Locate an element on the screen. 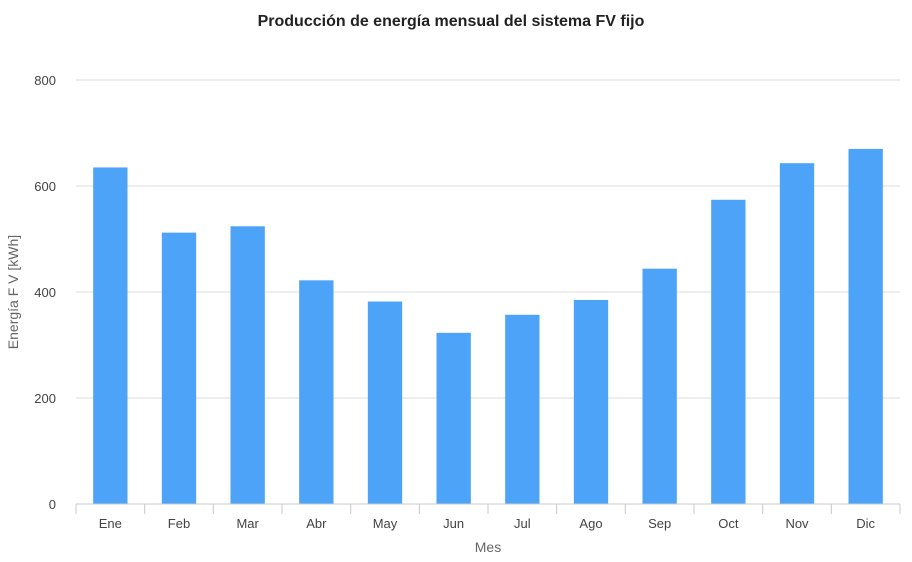 The height and width of the screenshot is (562, 912). x-tick-label: Ene is located at coordinates (110, 523).